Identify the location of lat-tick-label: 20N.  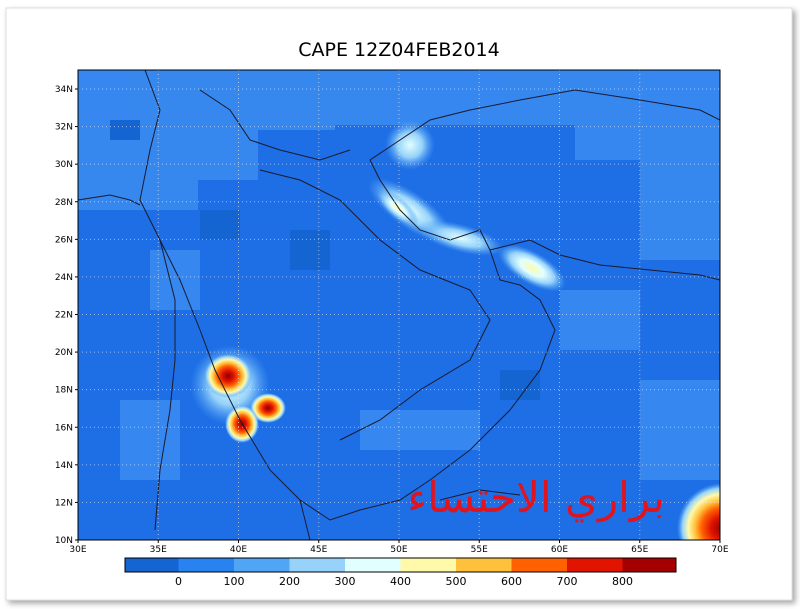
(64, 353).